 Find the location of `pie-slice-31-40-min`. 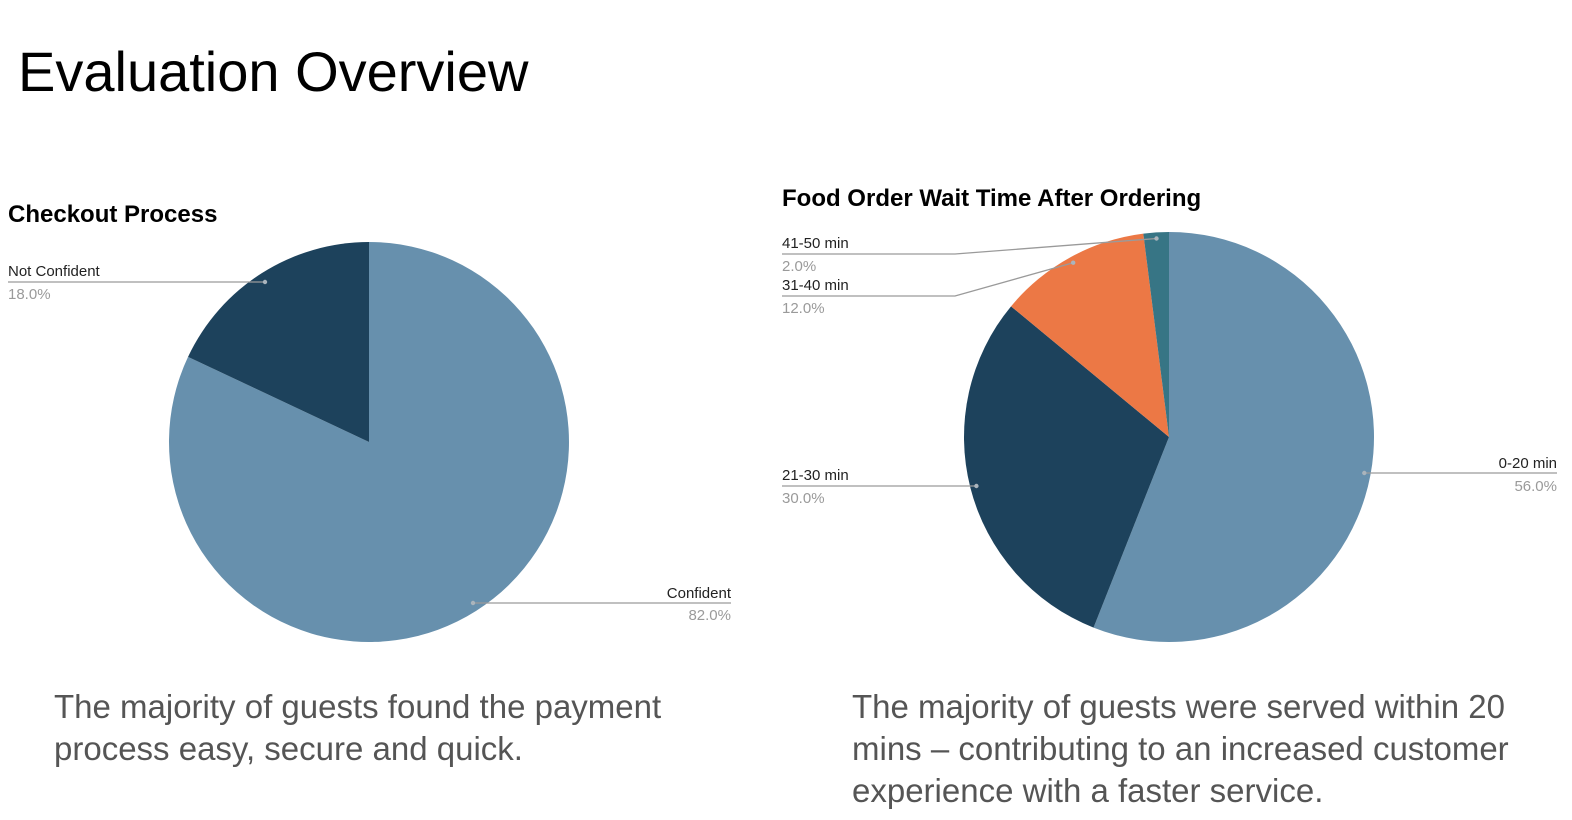

pie-slice-31-40-min is located at coordinates (1090, 335).